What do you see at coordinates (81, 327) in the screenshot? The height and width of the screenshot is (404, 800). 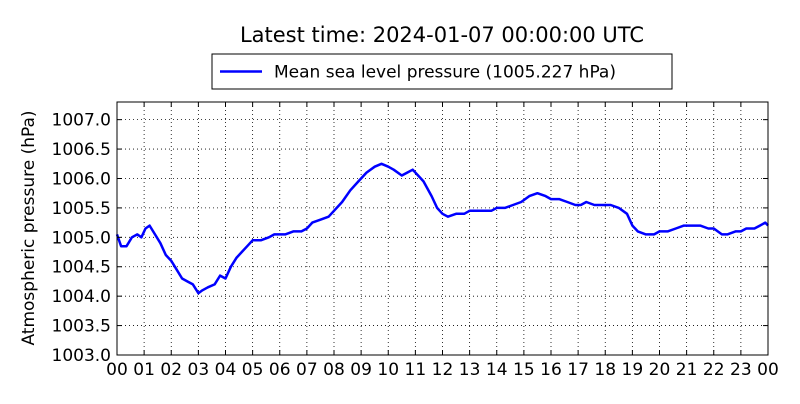 I see `y-tick-label: 1003.5` at bounding box center [81, 327].